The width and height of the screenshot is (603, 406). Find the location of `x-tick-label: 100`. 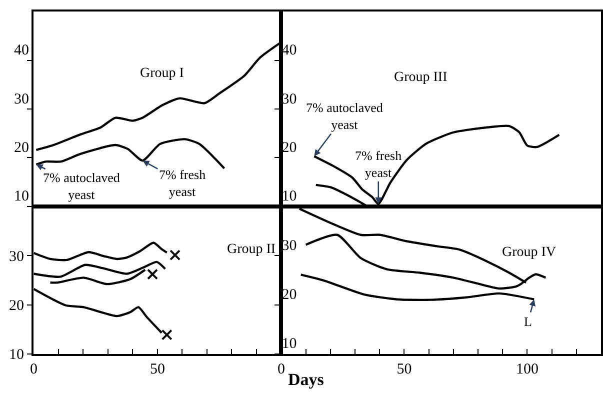

x-tick-label: 100 is located at coordinates (527, 370).